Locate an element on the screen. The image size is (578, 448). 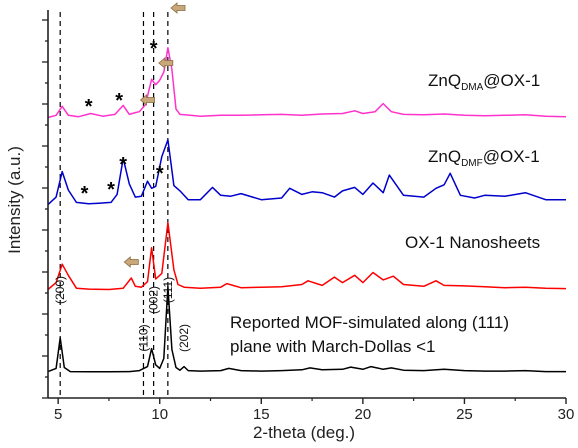
star-dma-1: * is located at coordinates (119, 101).